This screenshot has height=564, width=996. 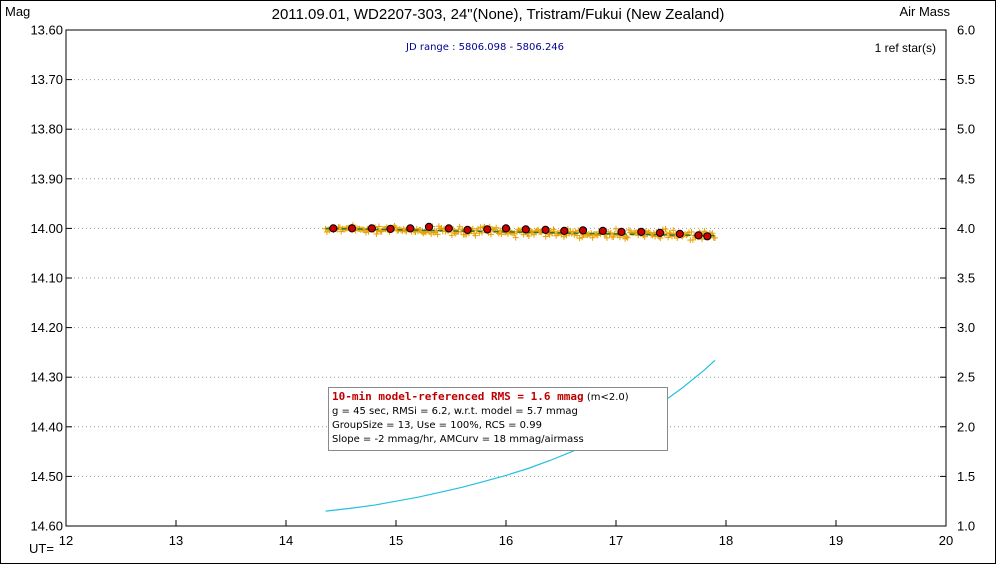 I want to click on y-right-tick-label: 2.0, so click(x=966, y=426).